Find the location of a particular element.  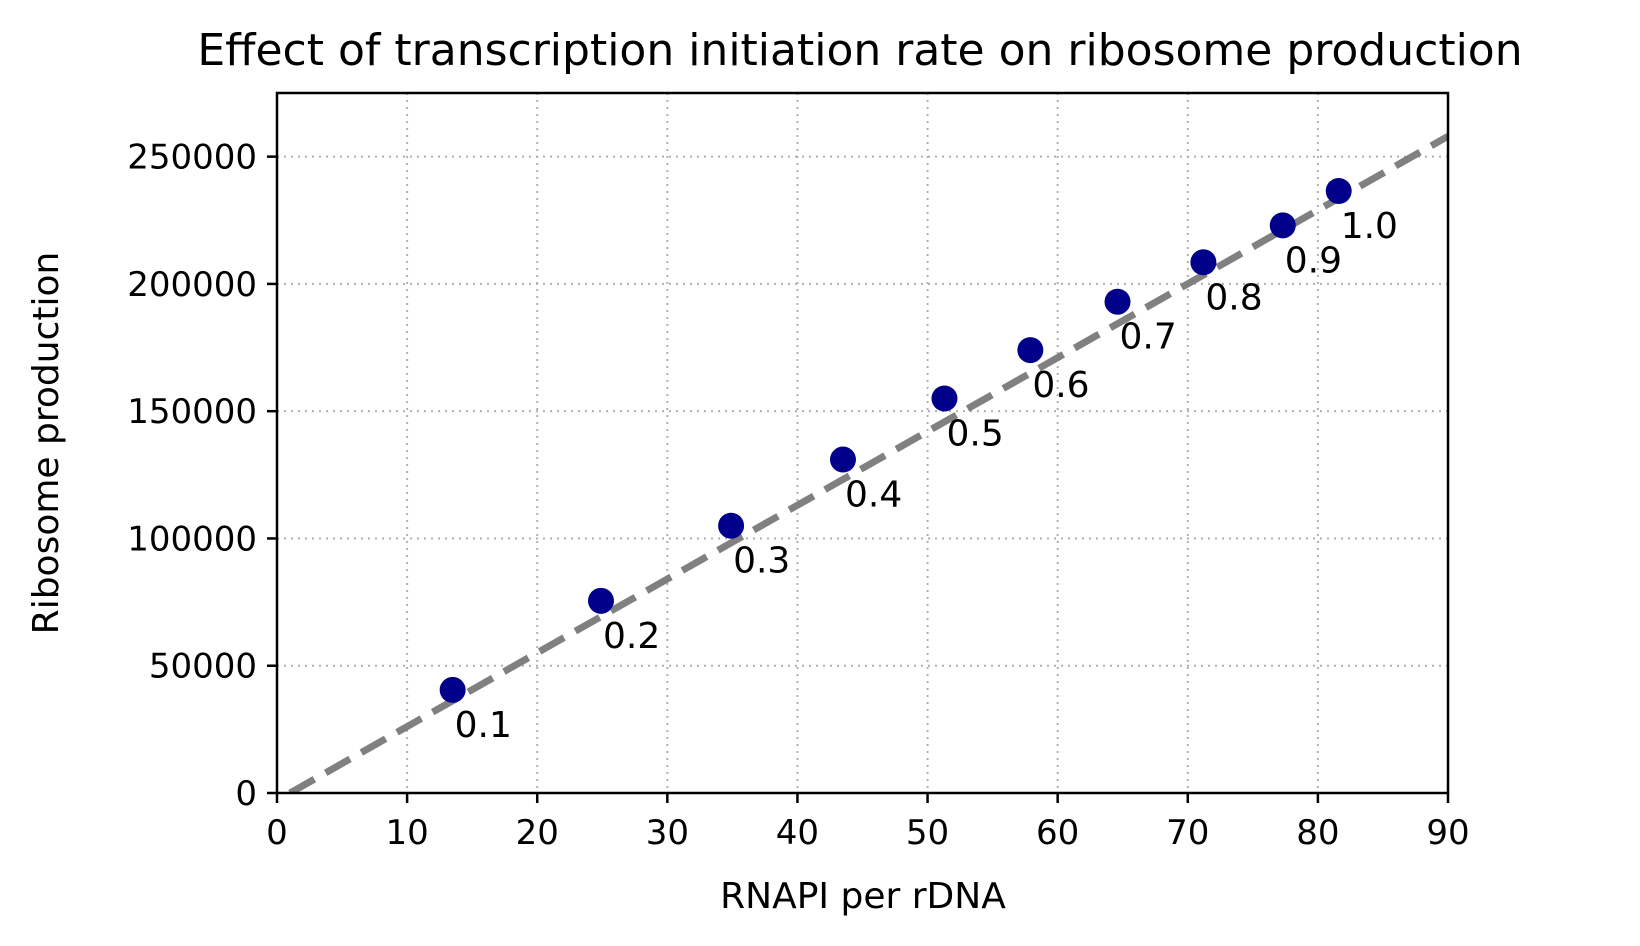

y-tick-label: 0 is located at coordinates (246, 794).